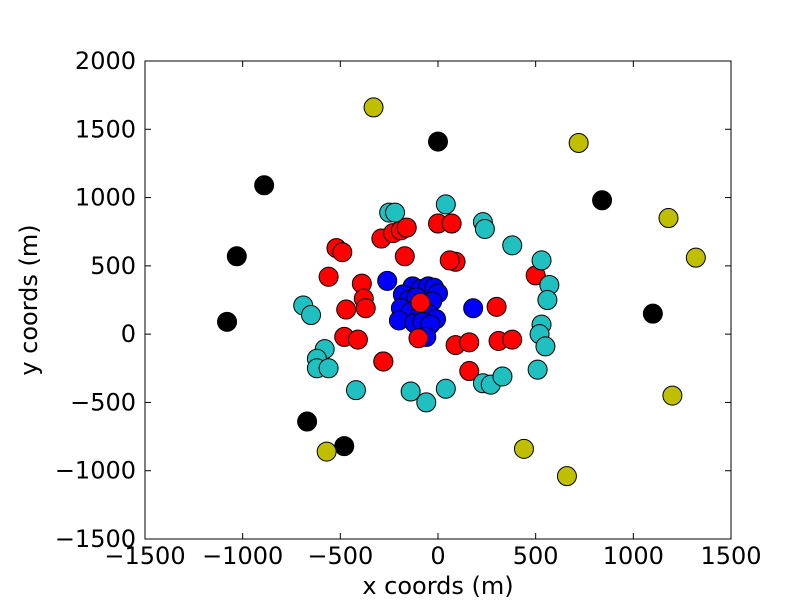 The image size is (812, 612). What do you see at coordinates (340, 556) in the screenshot?
I see `x-tick-label: −500` at bounding box center [340, 556].